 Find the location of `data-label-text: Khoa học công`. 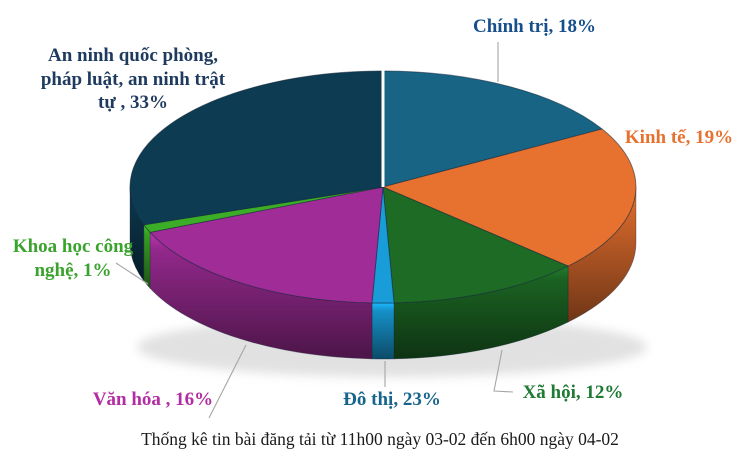

data-label-text: Khoa học công is located at coordinates (73, 246).